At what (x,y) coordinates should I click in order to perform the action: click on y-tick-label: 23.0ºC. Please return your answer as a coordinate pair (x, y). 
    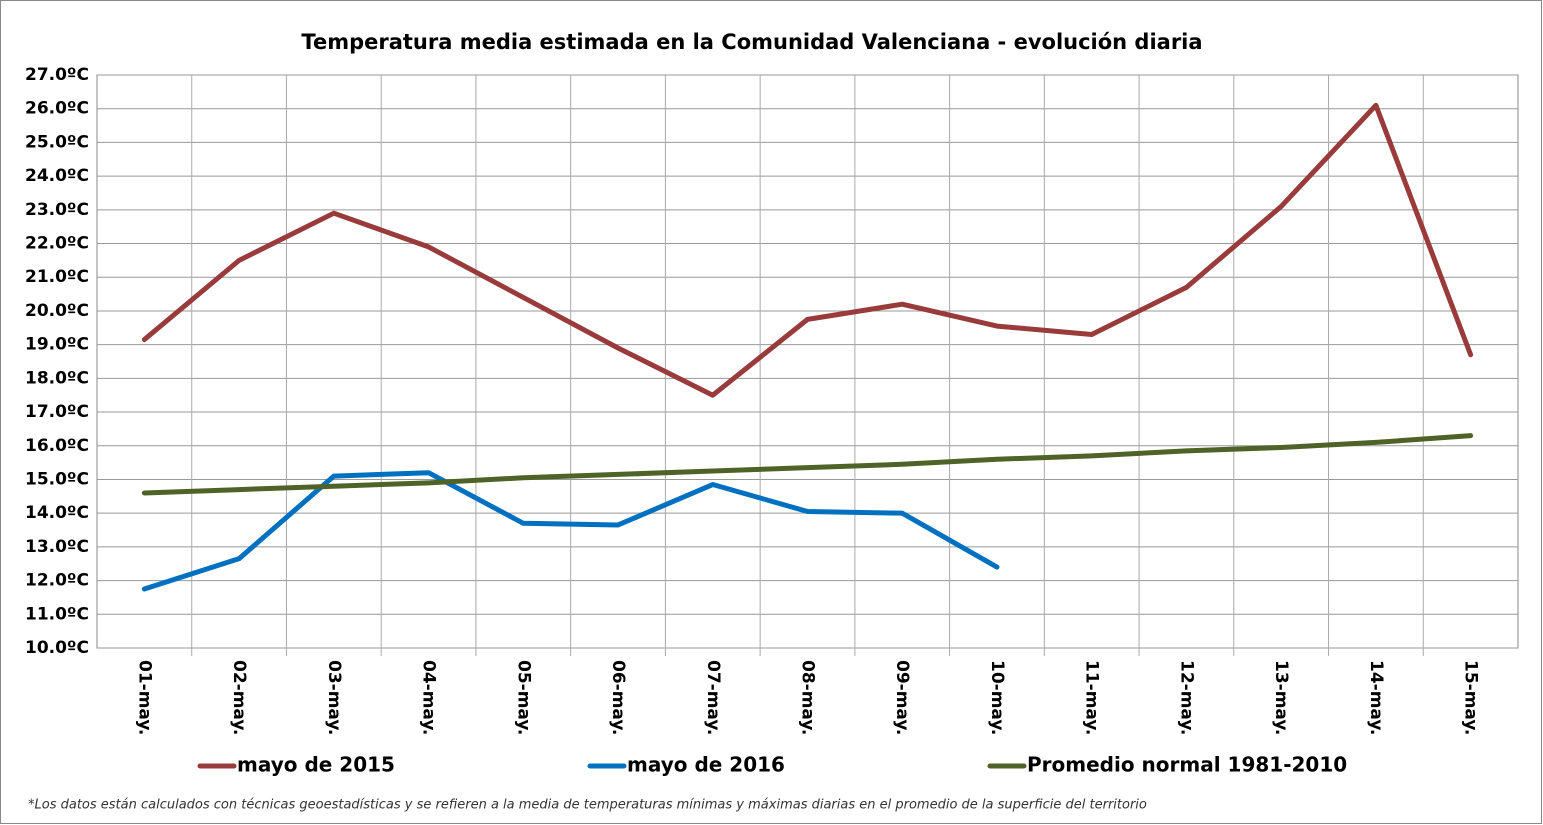
    Looking at the image, I should click on (57, 210).